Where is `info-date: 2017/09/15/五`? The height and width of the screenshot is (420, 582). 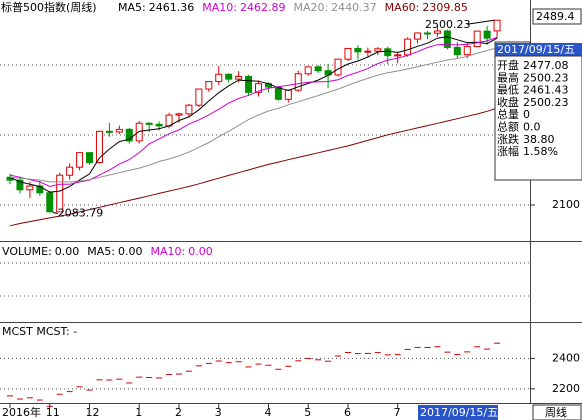
info-date: 2017/09/15/五 is located at coordinates (536, 49).